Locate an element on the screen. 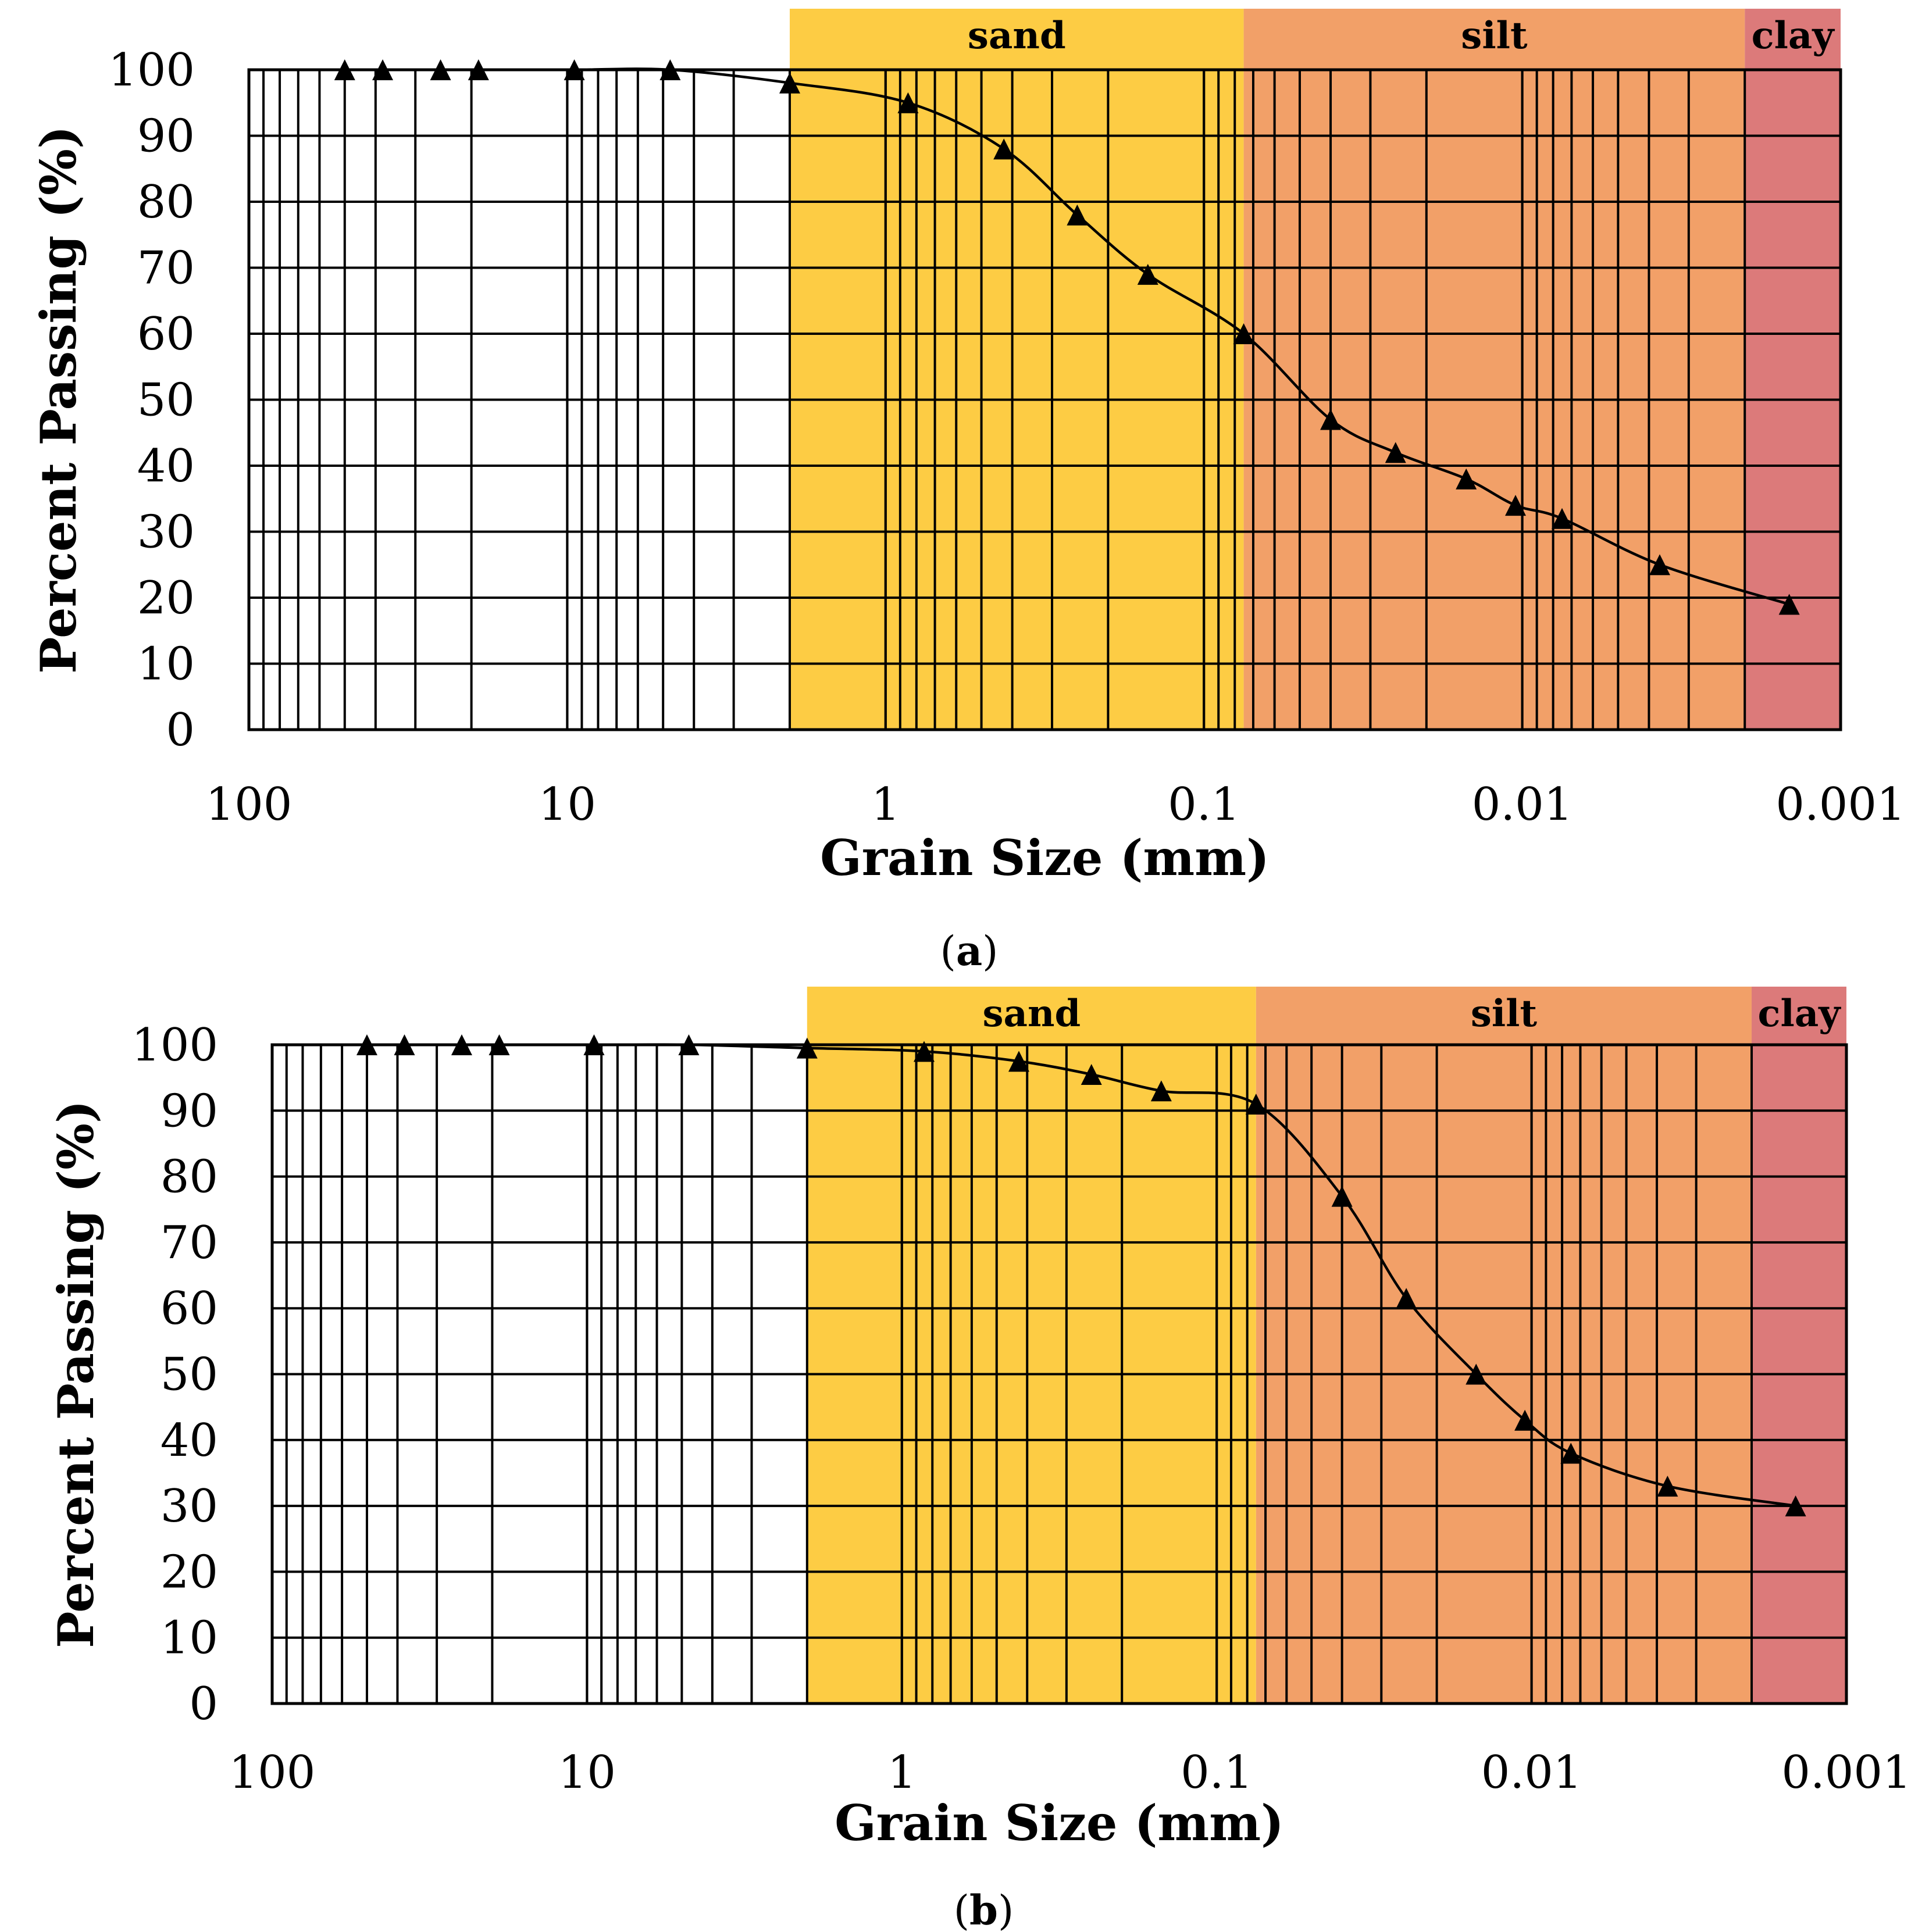 The height and width of the screenshot is (1932, 1929). figure-caption: (b) is located at coordinates (984, 1909).